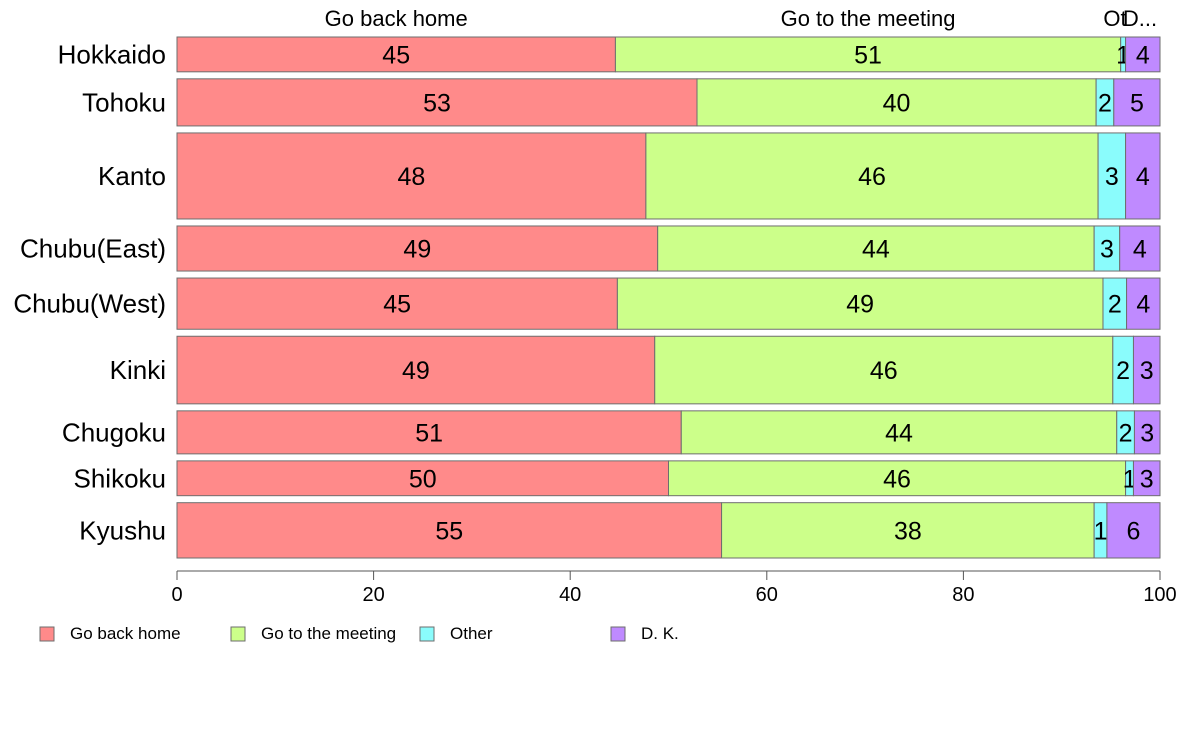  I want to click on data-label: 6, so click(1134, 531).